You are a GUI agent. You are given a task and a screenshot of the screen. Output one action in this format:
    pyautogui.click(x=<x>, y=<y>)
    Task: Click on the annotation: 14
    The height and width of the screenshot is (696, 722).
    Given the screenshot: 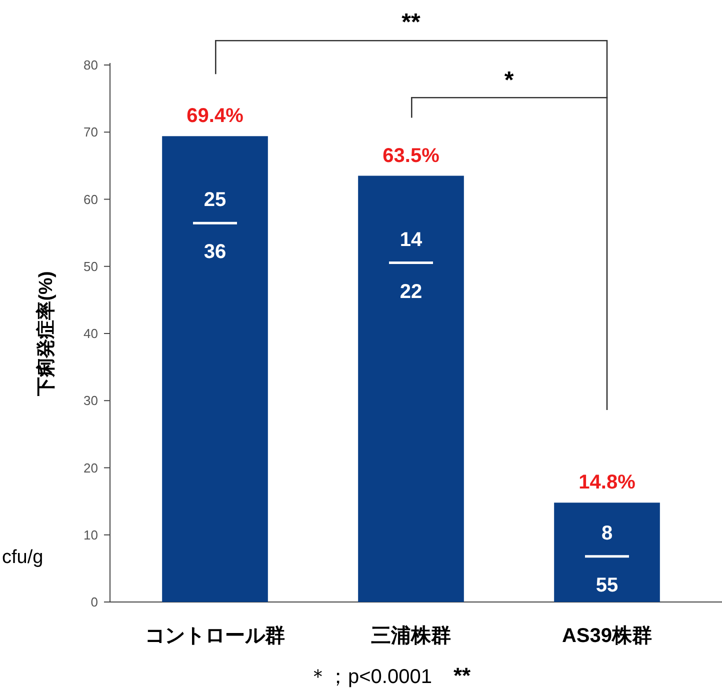 What is the action you would take?
    pyautogui.click(x=411, y=239)
    